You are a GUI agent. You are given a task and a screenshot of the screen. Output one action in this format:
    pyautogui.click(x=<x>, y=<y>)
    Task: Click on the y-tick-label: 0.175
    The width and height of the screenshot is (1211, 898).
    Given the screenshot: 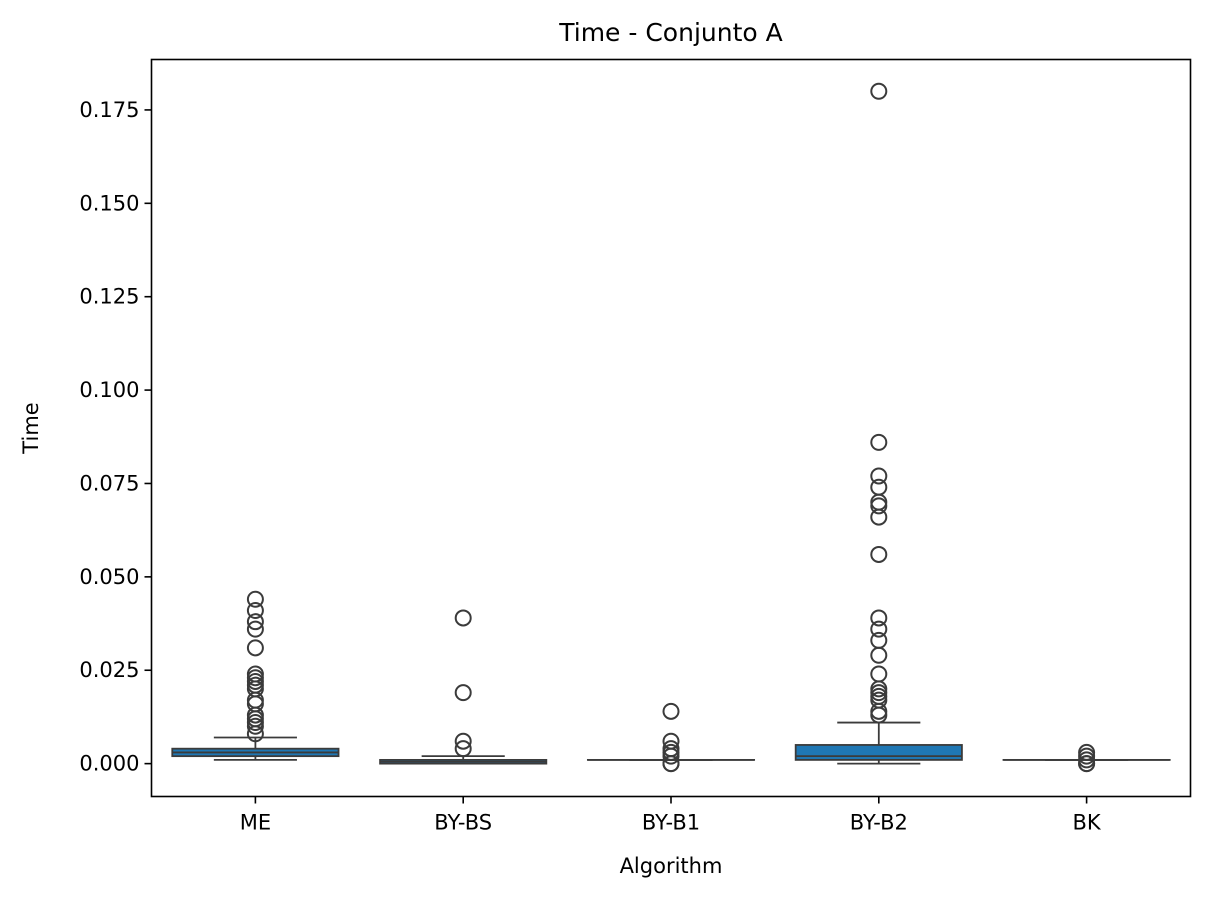 What is the action you would take?
    pyautogui.click(x=109, y=110)
    